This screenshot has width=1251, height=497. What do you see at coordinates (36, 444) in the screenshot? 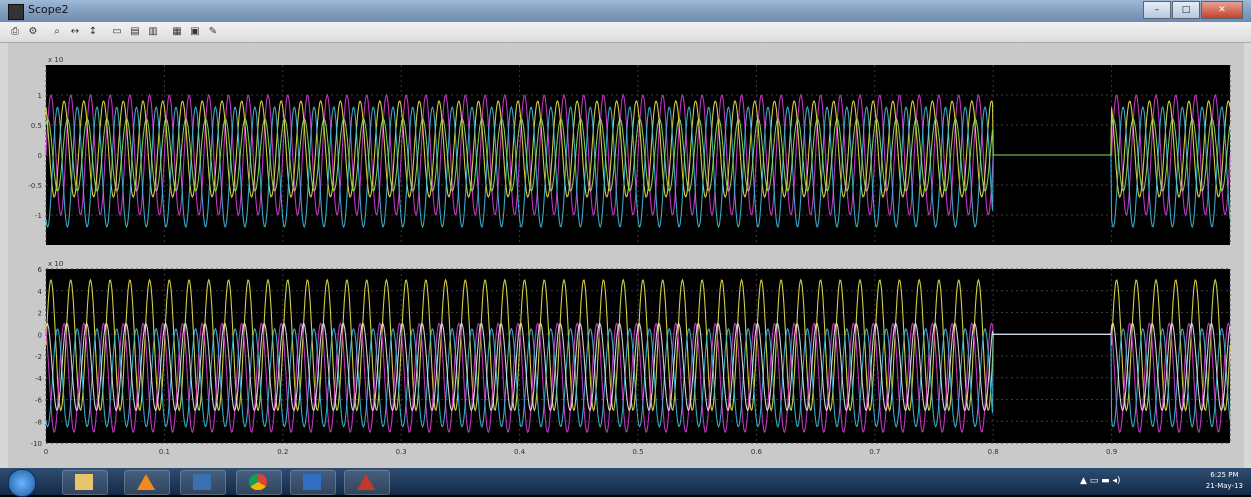
I see `y-tick-label: -10` at bounding box center [36, 444].